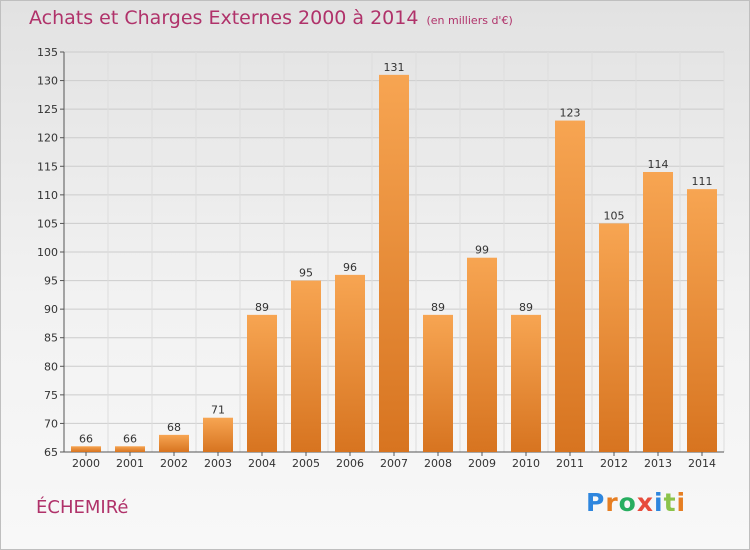 This screenshot has width=750, height=550. What do you see at coordinates (47, 138) in the screenshot?
I see `y-tick-label: 120` at bounding box center [47, 138].